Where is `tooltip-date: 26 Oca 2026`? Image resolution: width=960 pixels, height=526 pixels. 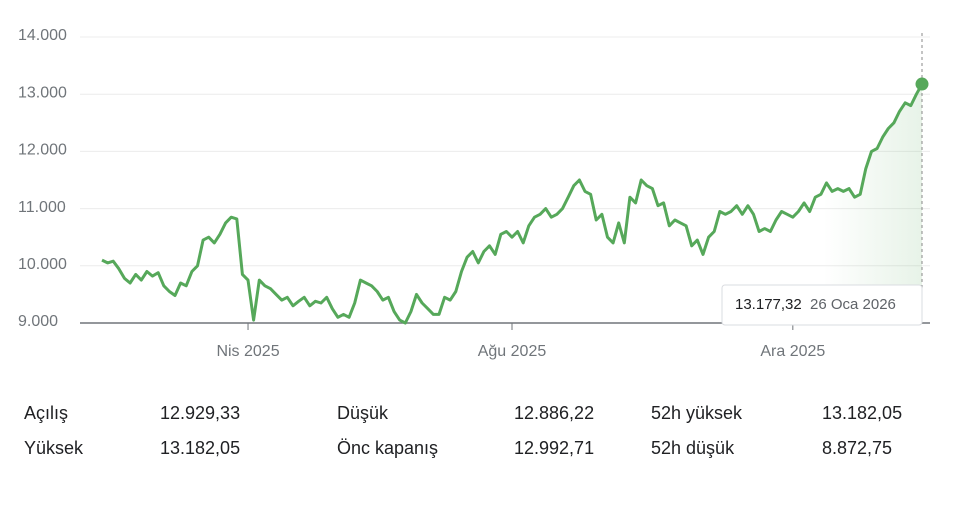
tooltip-date: 26 Oca 2026 is located at coordinates (853, 304).